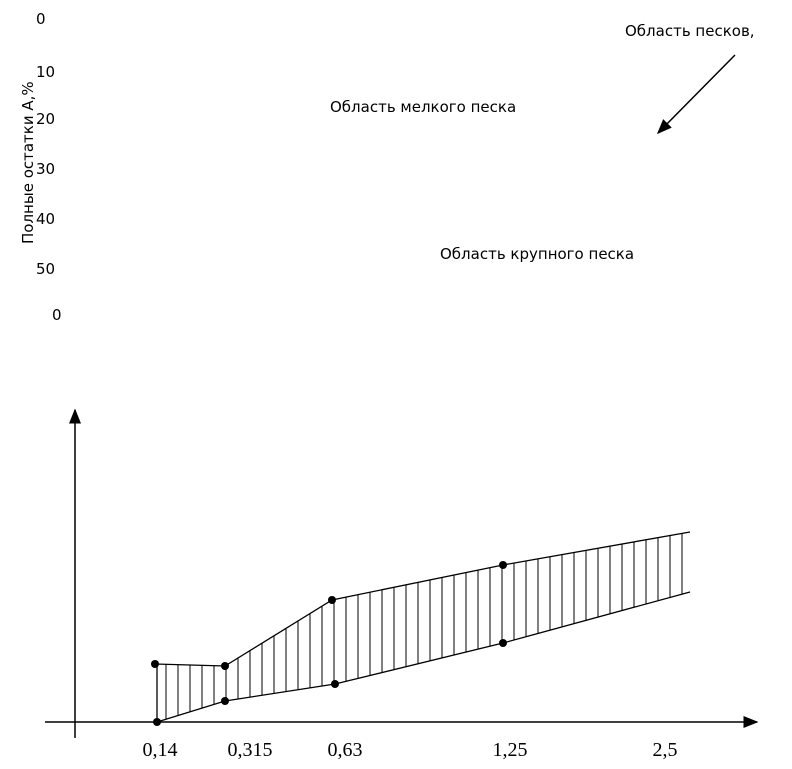 The image size is (792, 769). What do you see at coordinates (345, 750) in the screenshot?
I see `x-label: 0,63` at bounding box center [345, 750].